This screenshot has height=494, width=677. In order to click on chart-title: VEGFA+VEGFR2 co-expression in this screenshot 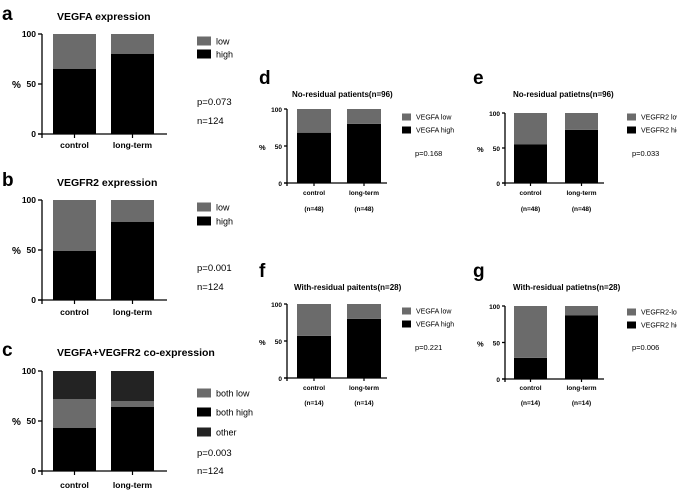, I will do `click(136, 353)`.